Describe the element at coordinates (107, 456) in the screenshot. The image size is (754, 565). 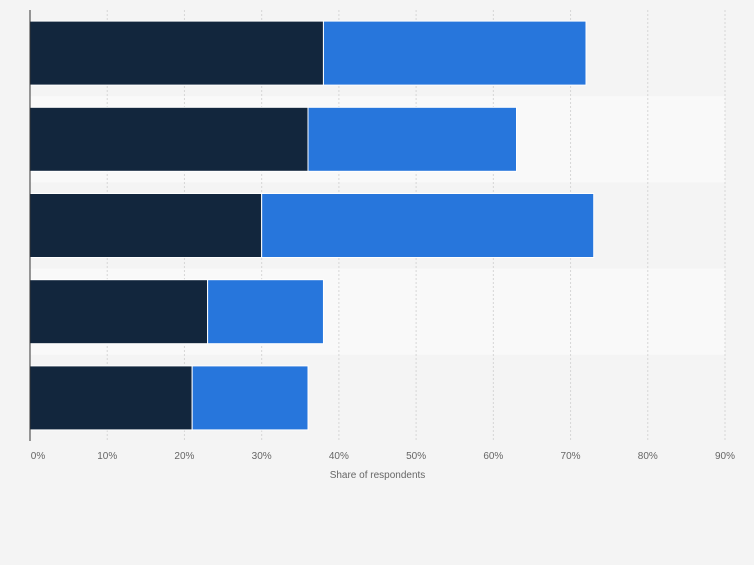
I see `x-tick-label: 10%` at that location.